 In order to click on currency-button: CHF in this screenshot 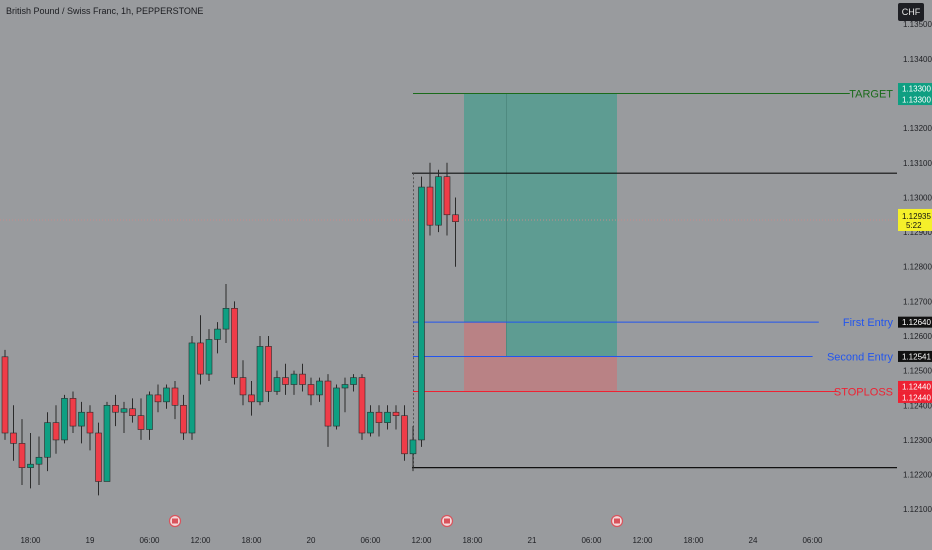, I will do `click(911, 12)`.